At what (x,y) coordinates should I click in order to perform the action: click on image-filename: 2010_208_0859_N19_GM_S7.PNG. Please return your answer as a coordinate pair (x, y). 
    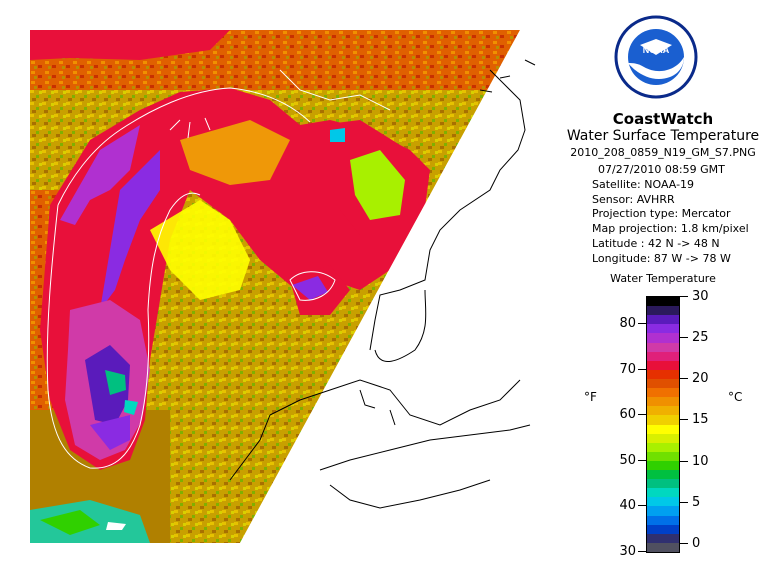
    Looking at the image, I should click on (663, 152).